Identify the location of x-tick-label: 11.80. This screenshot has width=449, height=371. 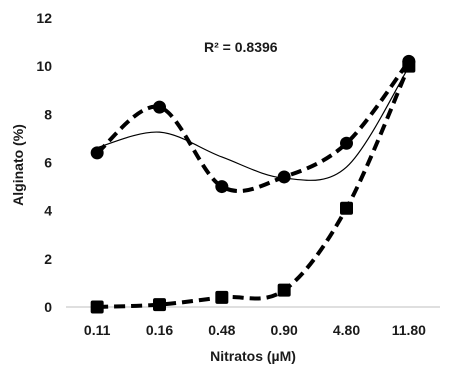
(409, 330).